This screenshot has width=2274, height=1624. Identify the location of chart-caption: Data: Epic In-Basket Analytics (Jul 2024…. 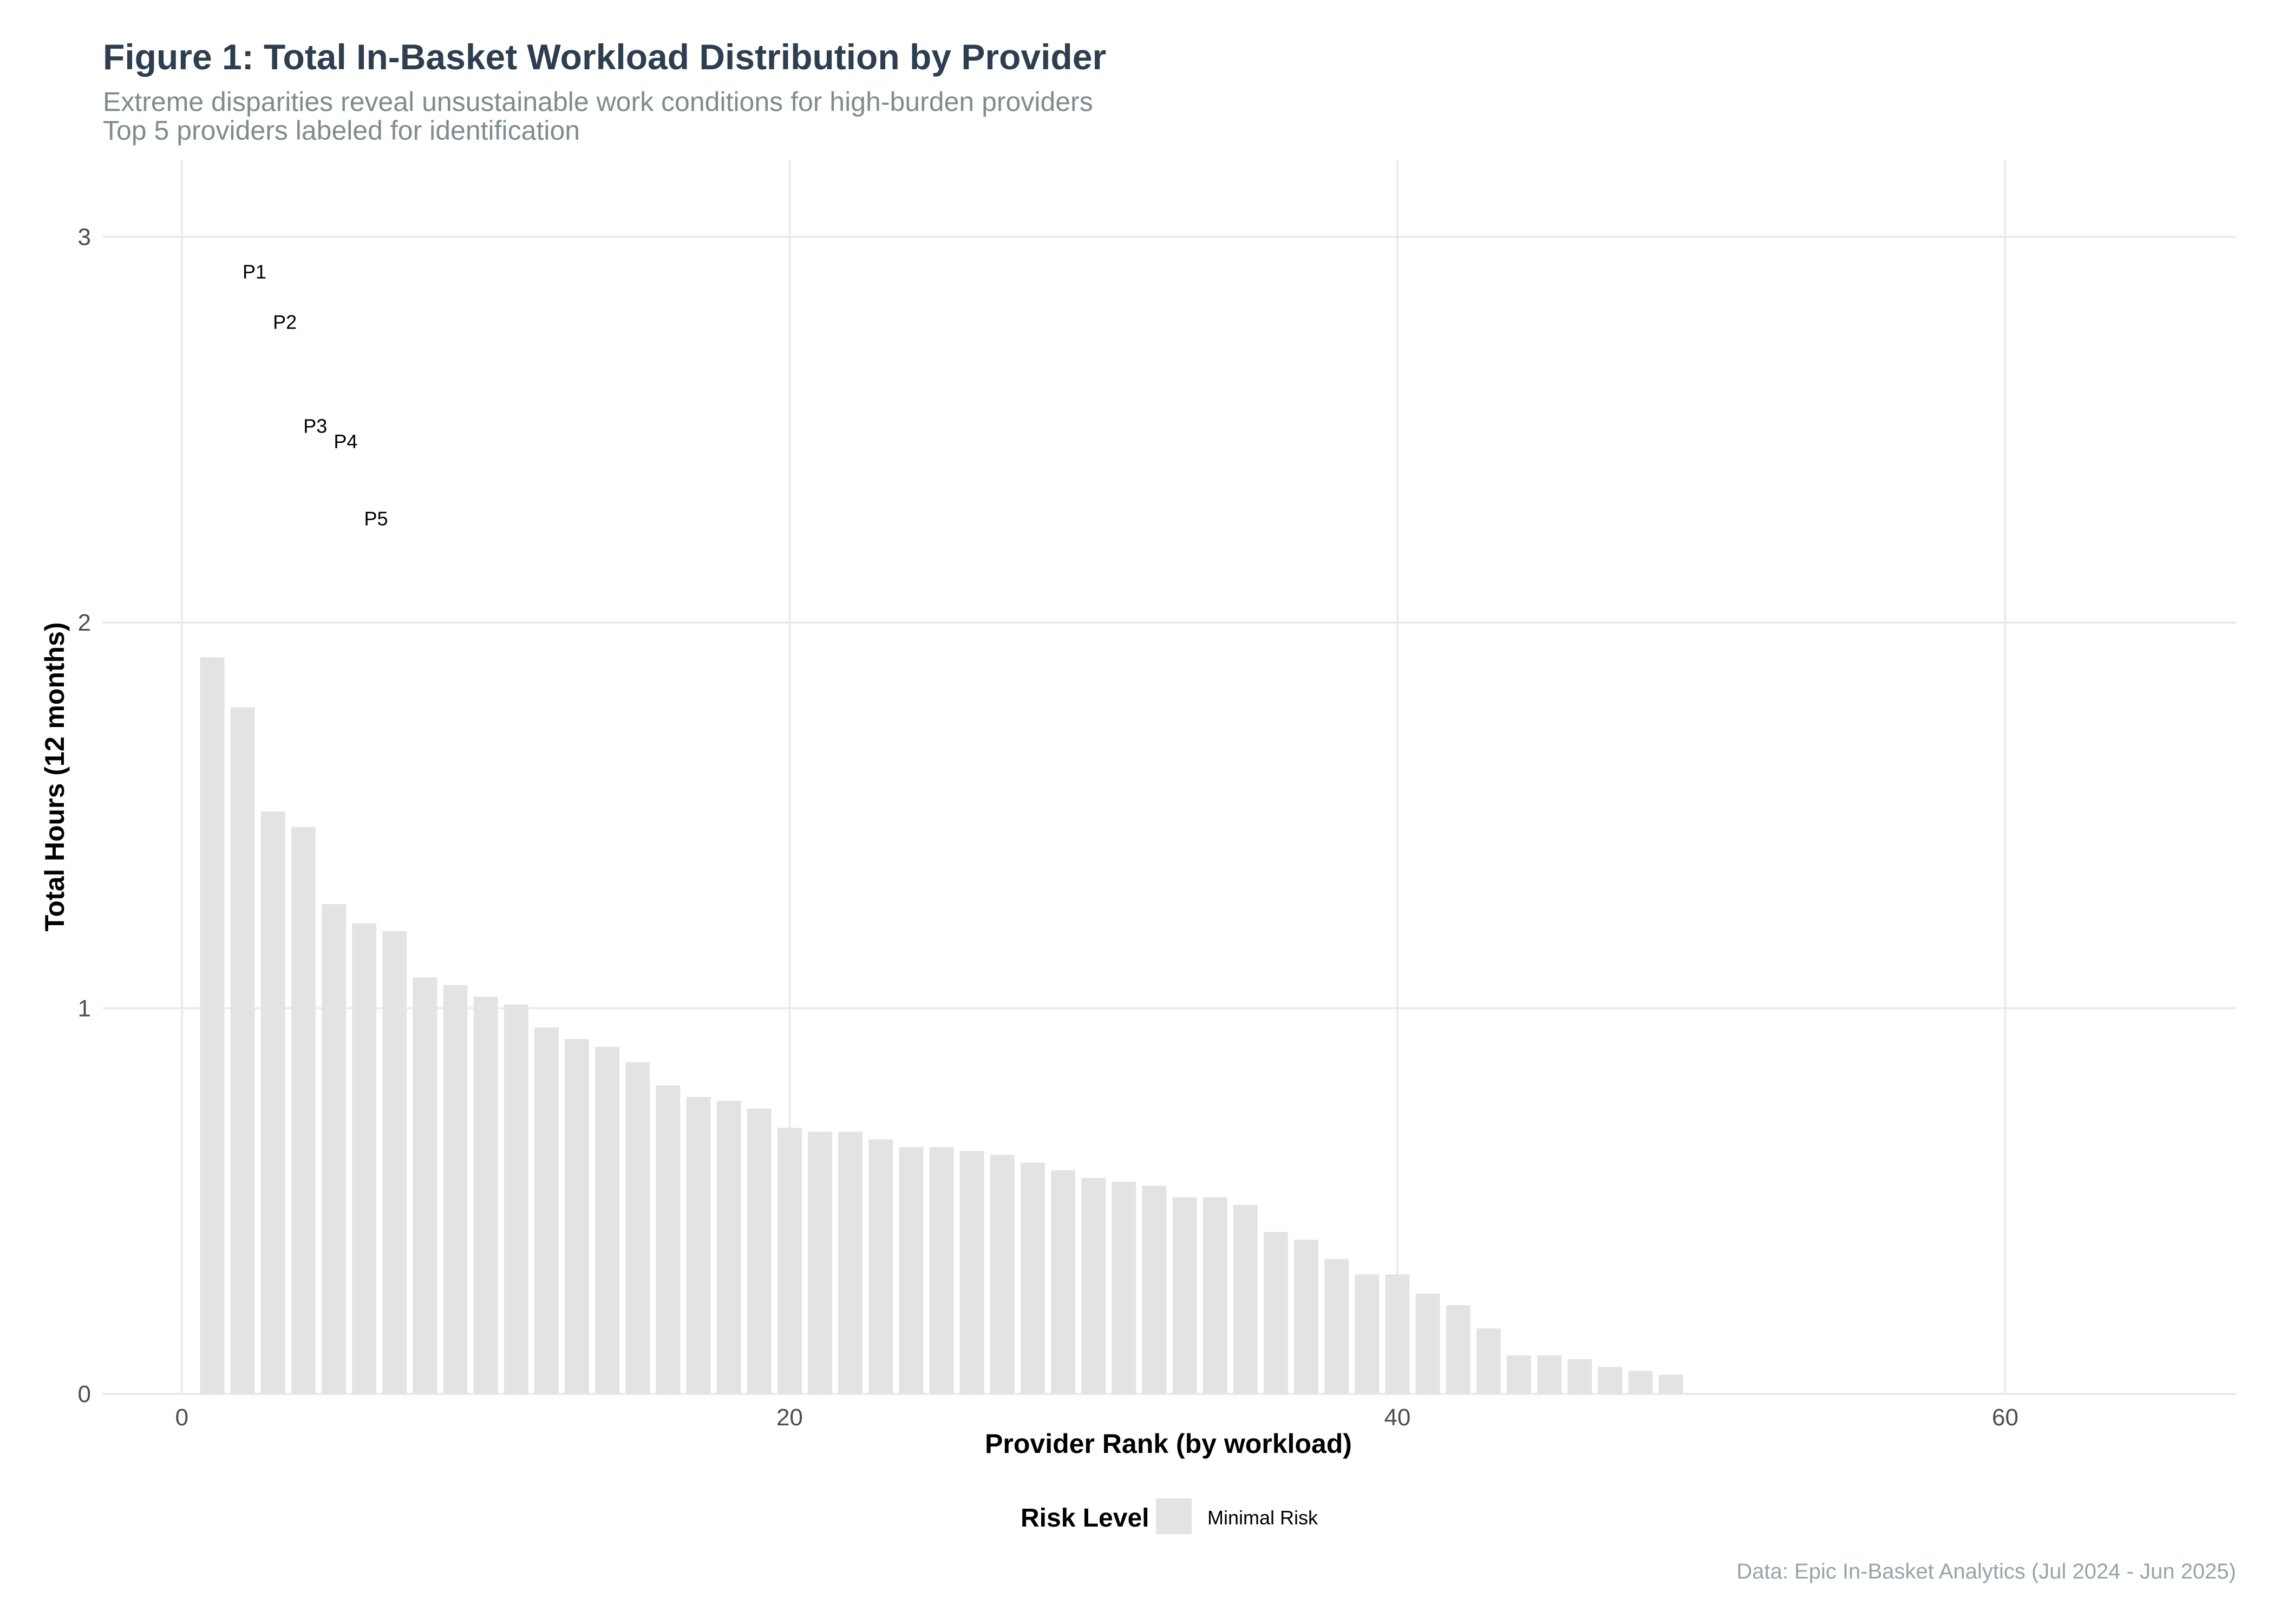
(1986, 1572).